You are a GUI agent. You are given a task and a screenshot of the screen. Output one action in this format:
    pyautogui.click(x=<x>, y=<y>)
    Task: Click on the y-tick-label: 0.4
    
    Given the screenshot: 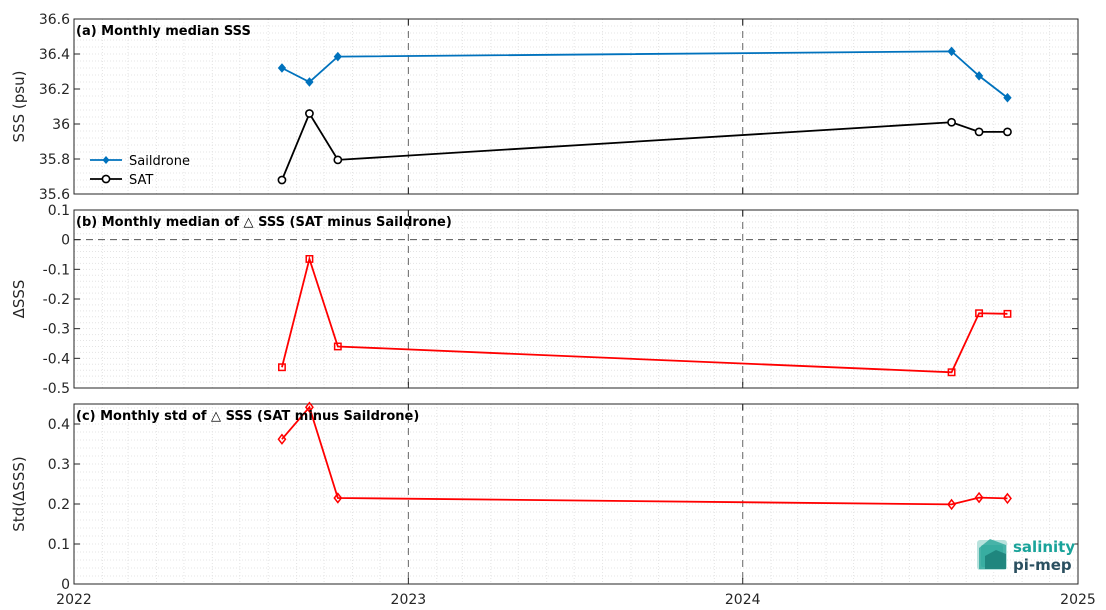 What is the action you would take?
    pyautogui.click(x=59, y=425)
    